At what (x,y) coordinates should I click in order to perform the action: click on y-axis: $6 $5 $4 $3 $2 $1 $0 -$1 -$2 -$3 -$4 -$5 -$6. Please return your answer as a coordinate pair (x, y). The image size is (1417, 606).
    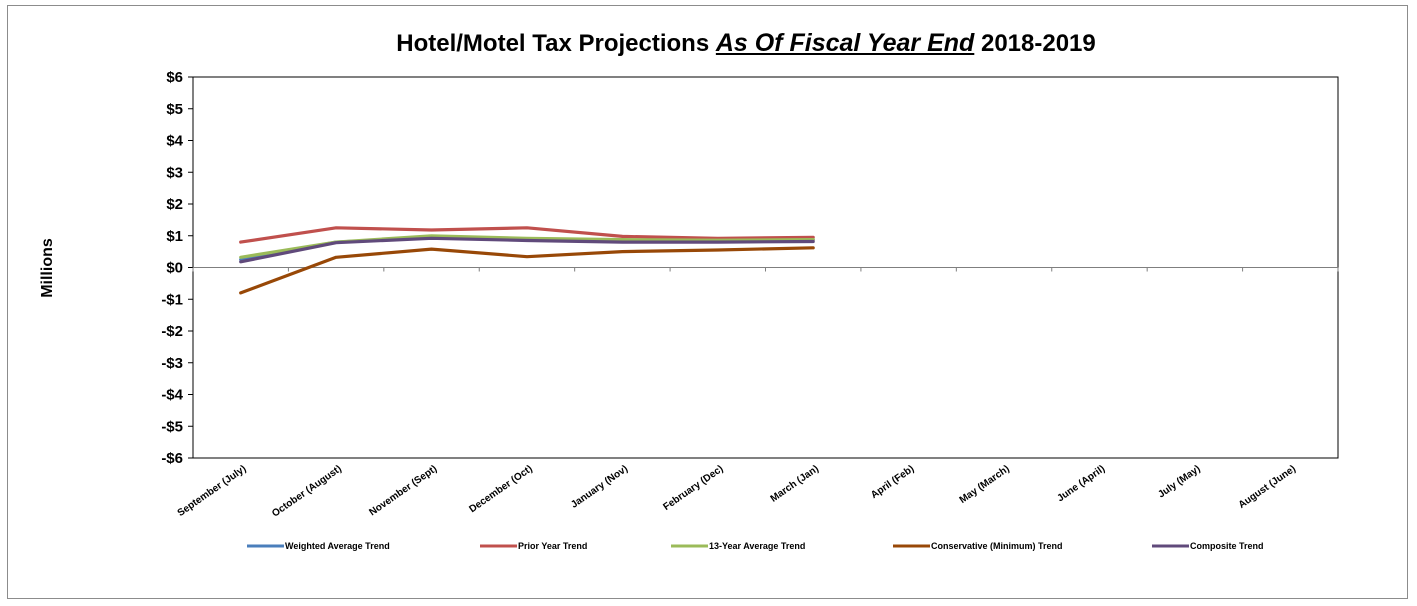
    Looking at the image, I should click on (177, 268).